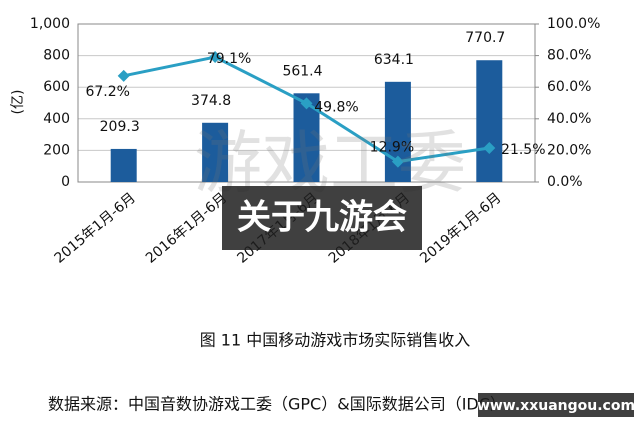 The width and height of the screenshot is (640, 427). Describe the element at coordinates (56, 150) in the screenshot. I see `y-tick-label: 200` at that location.